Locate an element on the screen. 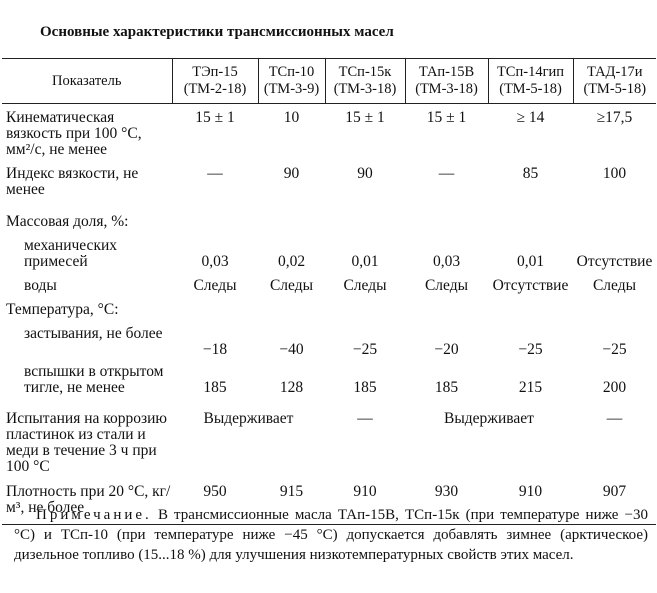 This screenshot has height=593, width=657. header-cell: Показатель is located at coordinates (87, 81).